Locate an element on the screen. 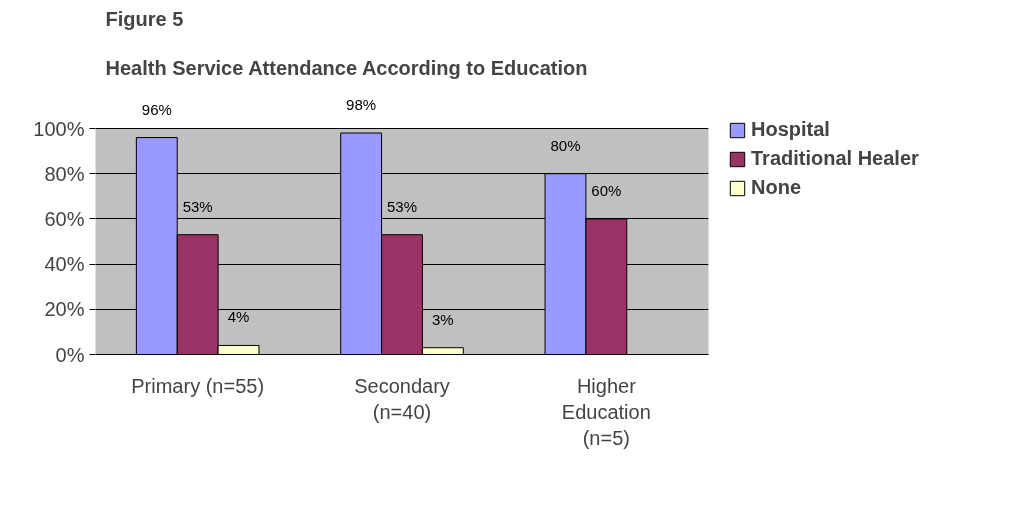 This screenshot has width=1026, height=525. y-tick-label: 0% is located at coordinates (70, 354).